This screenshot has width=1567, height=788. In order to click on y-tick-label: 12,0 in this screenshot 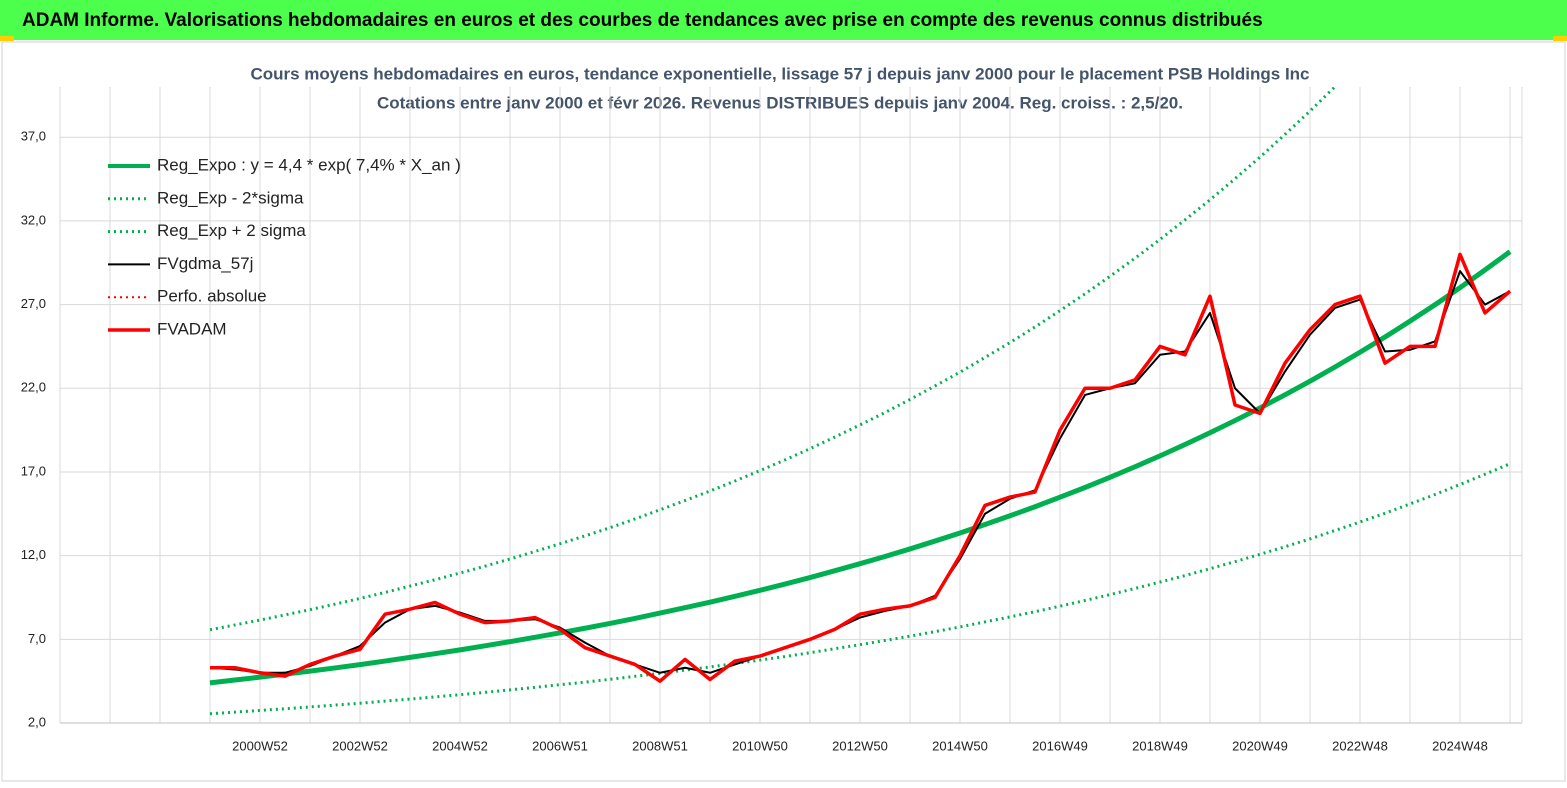, I will do `click(33, 554)`.